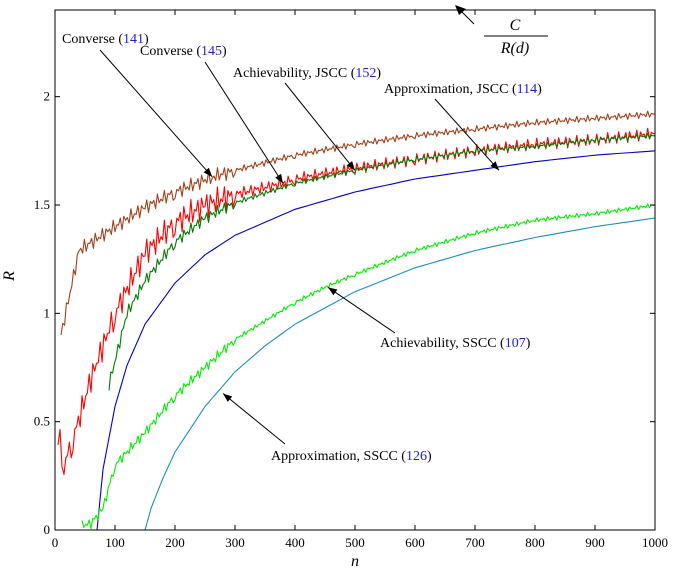 Image resolution: width=673 pixels, height=574 pixels. Describe the element at coordinates (655, 542) in the screenshot. I see `x-tick-label: 1000` at that location.